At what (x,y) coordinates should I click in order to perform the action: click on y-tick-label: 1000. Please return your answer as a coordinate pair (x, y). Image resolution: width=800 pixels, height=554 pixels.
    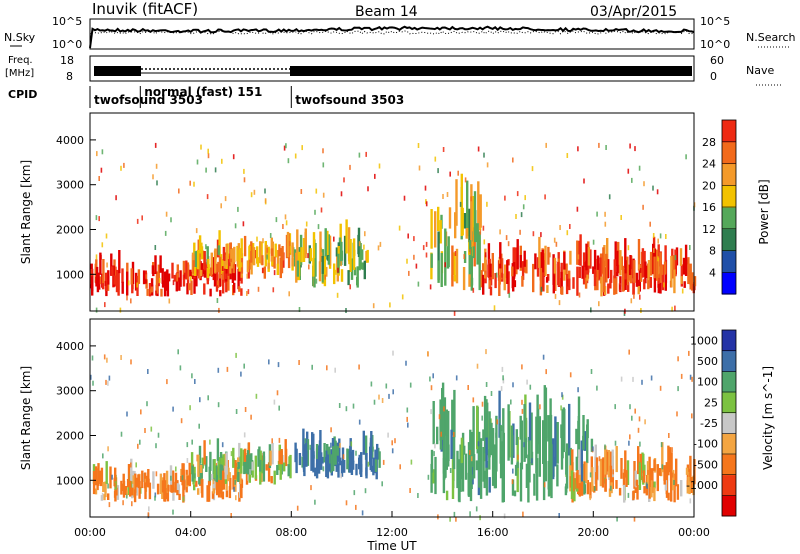
    Looking at the image, I should click on (70, 480).